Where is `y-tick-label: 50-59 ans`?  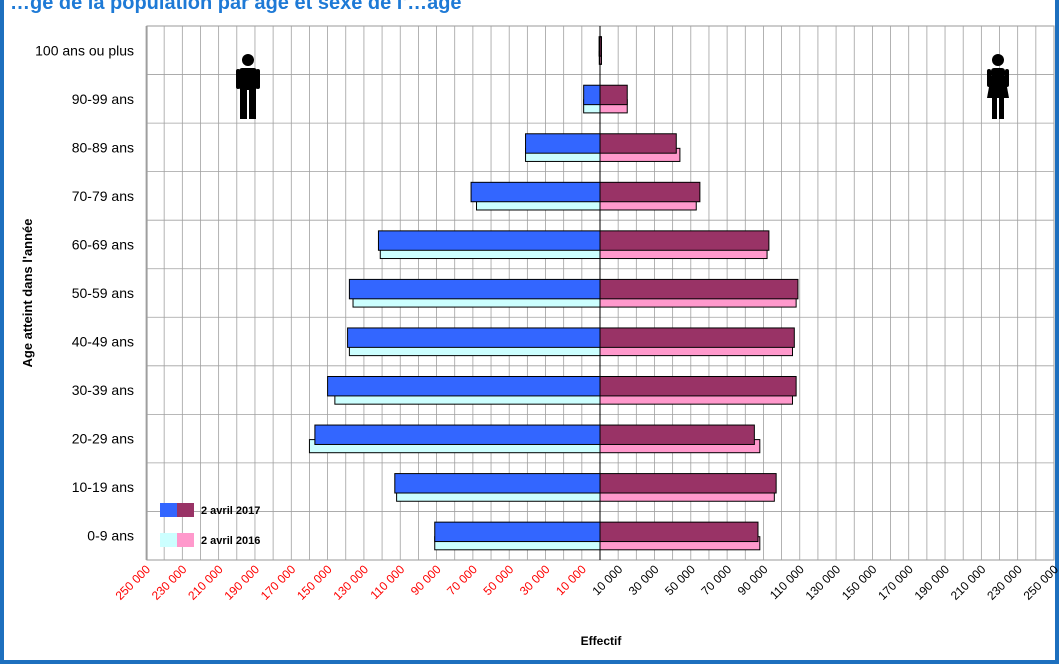 y-tick-label: 50-59 ans is located at coordinates (103, 293).